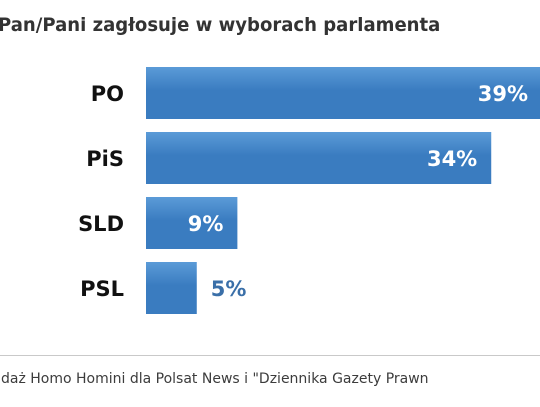 The image size is (540, 407). What do you see at coordinates (503, 94) in the screenshot?
I see `value-label-po: 39%` at bounding box center [503, 94].